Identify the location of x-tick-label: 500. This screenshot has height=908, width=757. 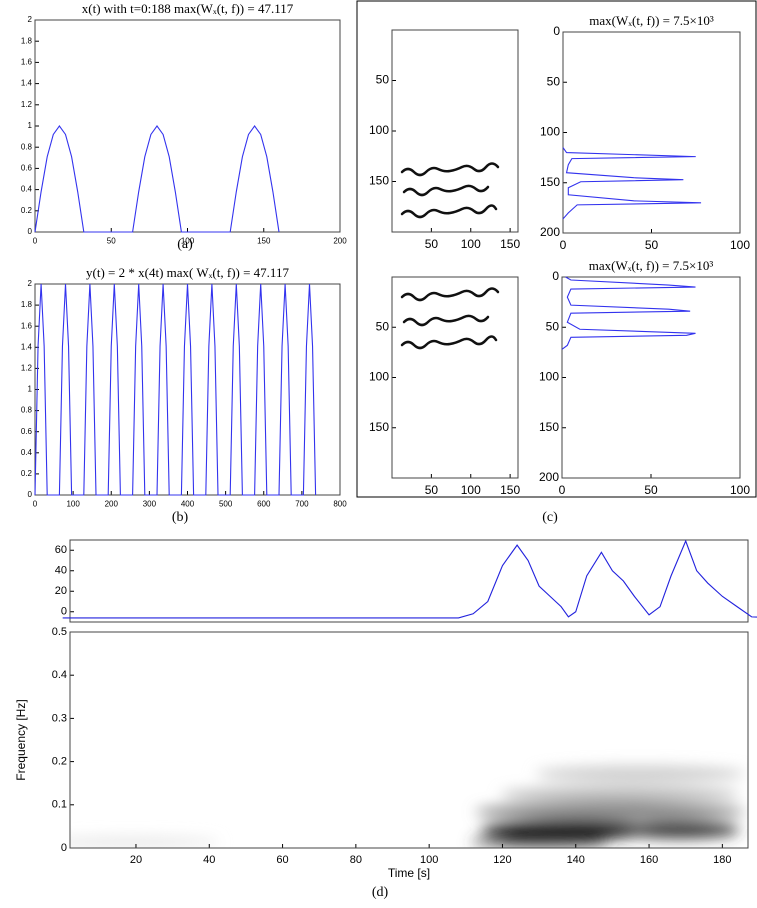
(226, 503).